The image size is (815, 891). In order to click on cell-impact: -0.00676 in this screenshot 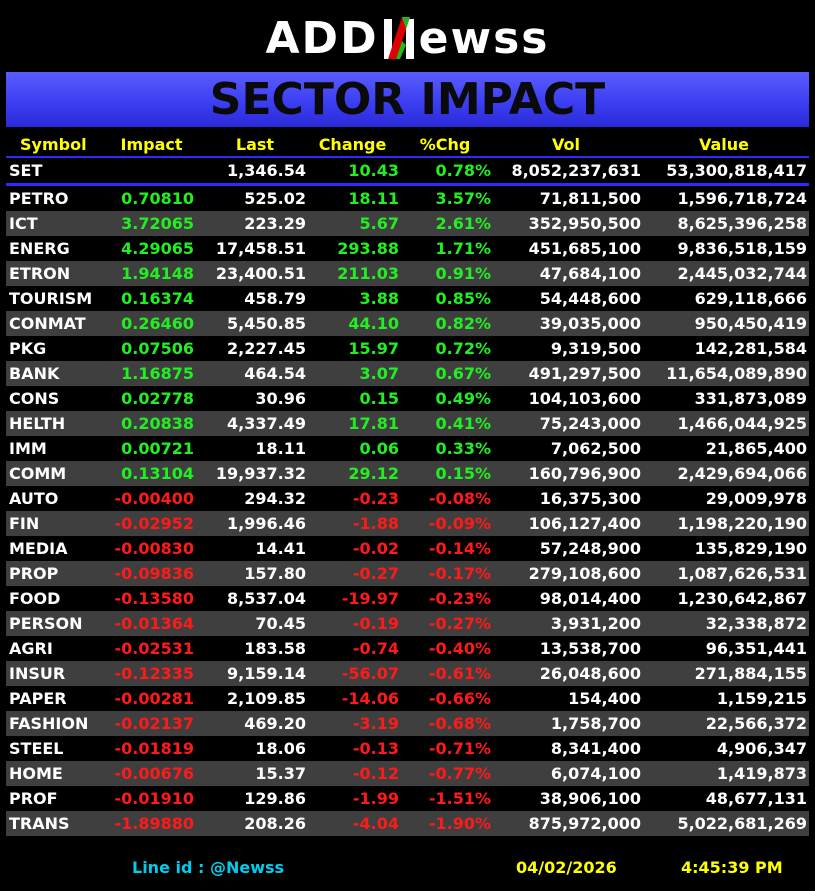, I will do `click(154, 773)`.